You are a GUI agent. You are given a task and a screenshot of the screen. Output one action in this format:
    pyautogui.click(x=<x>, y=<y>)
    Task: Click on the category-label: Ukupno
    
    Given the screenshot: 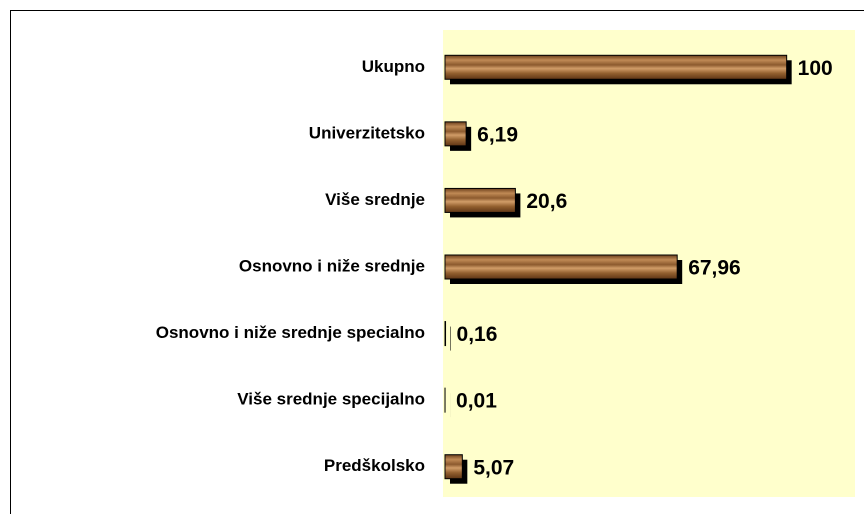 What is the action you would take?
    pyautogui.click(x=393, y=66)
    